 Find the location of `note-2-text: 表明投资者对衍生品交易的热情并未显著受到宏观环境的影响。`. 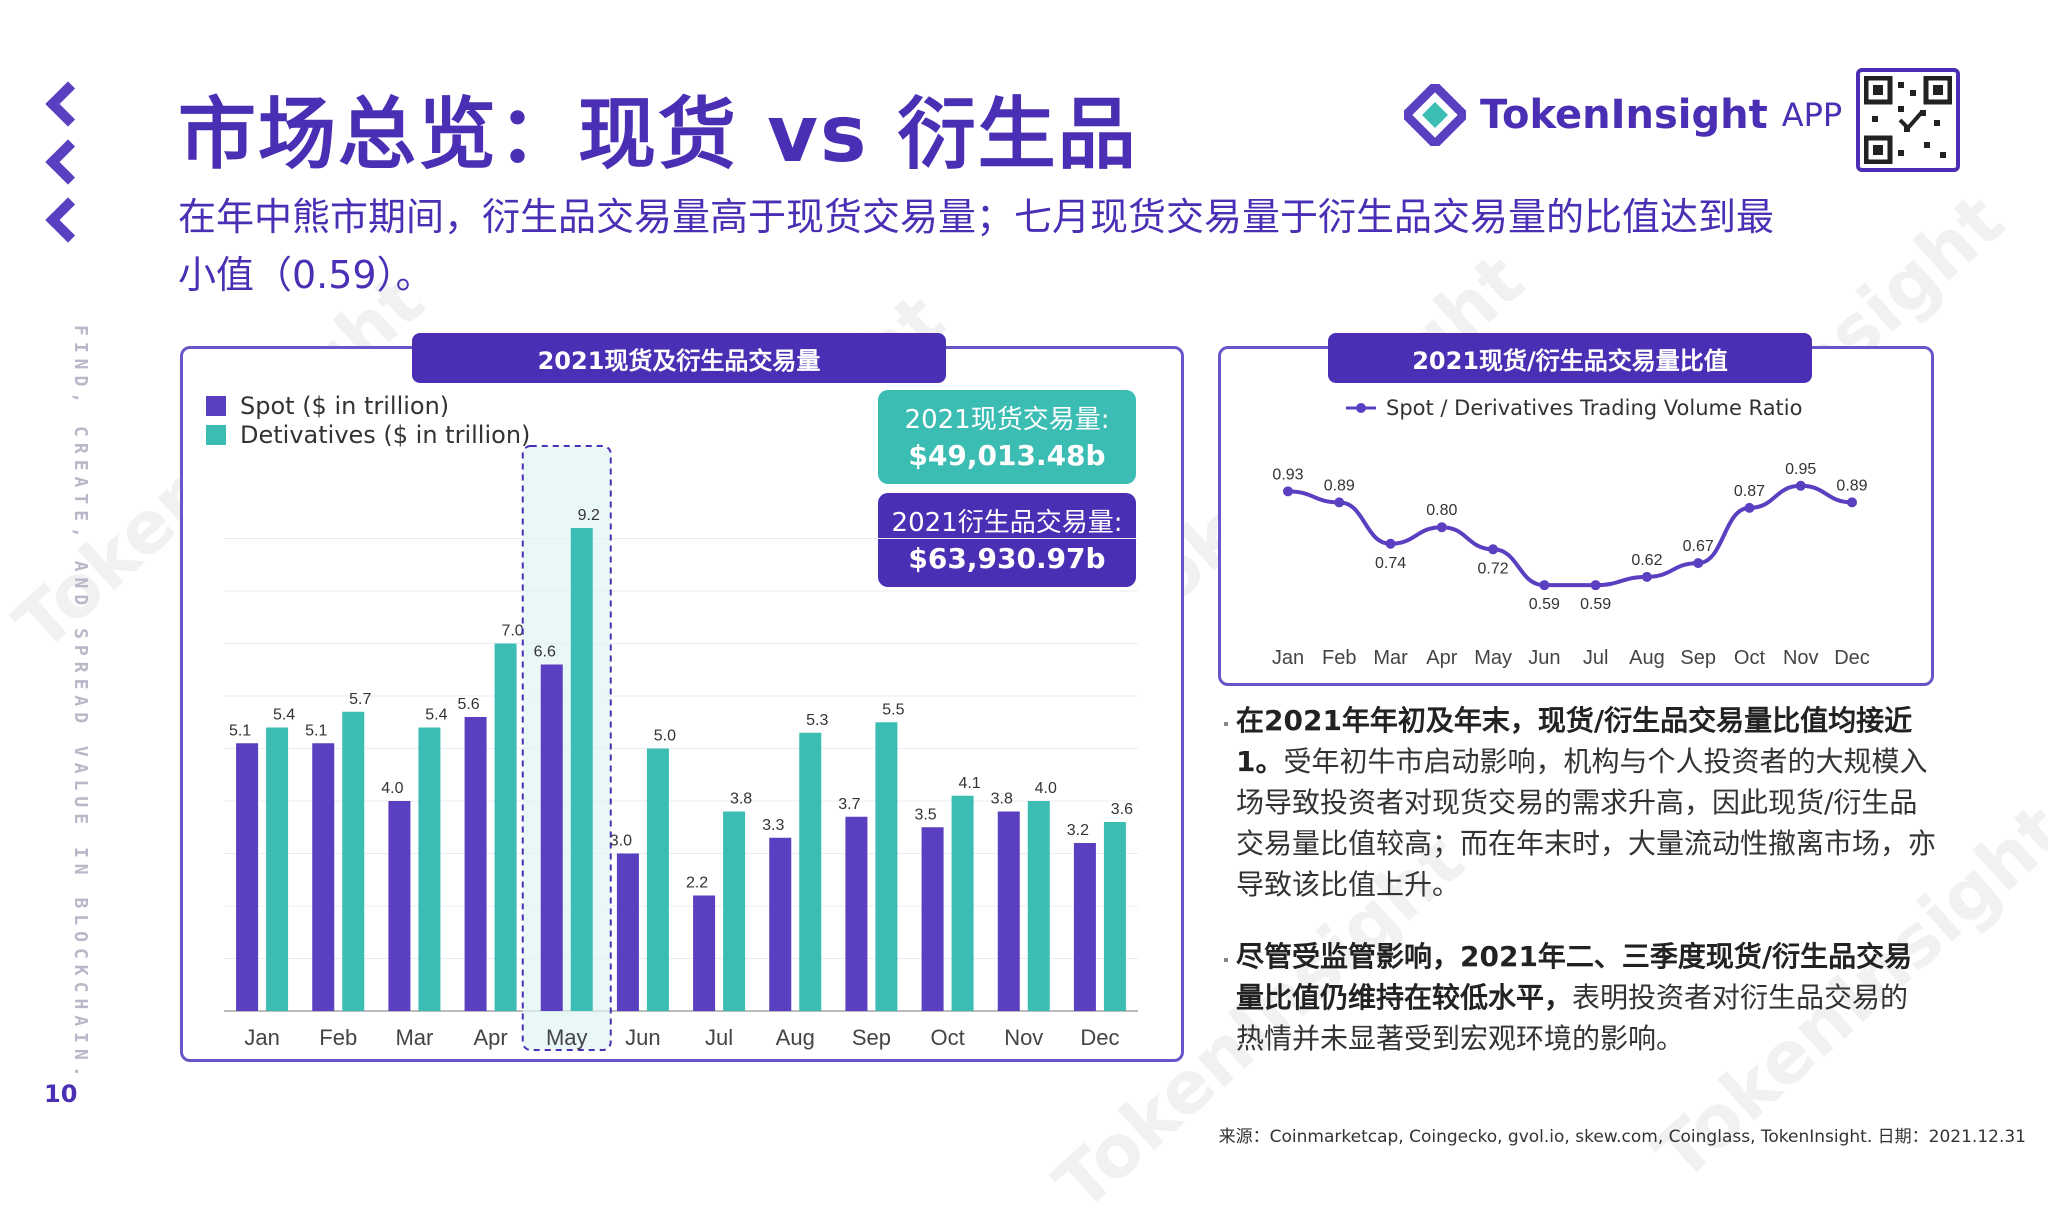

note-2-text: 表明投资者对衍生品交易的热情并未显著受到宏观环境的影响。 is located at coordinates (1572, 1018).